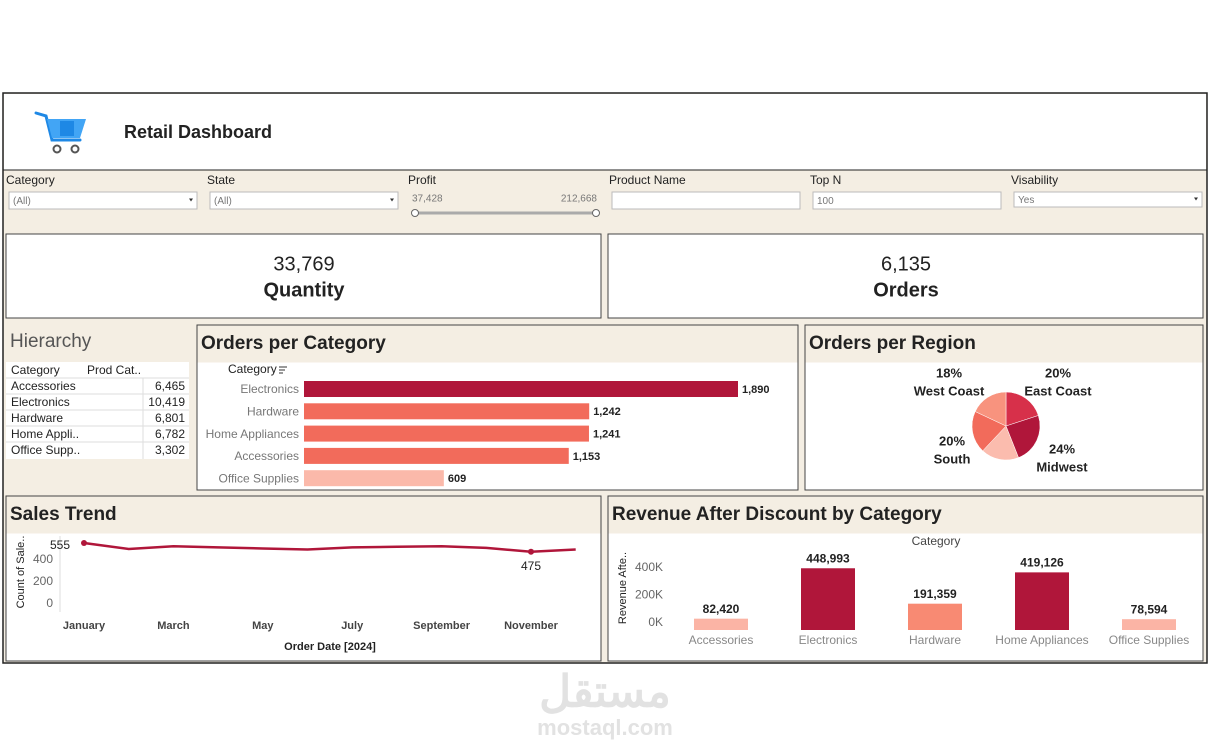 The width and height of the screenshot is (1210, 756). I want to click on x-tick-label: March, so click(173, 626).